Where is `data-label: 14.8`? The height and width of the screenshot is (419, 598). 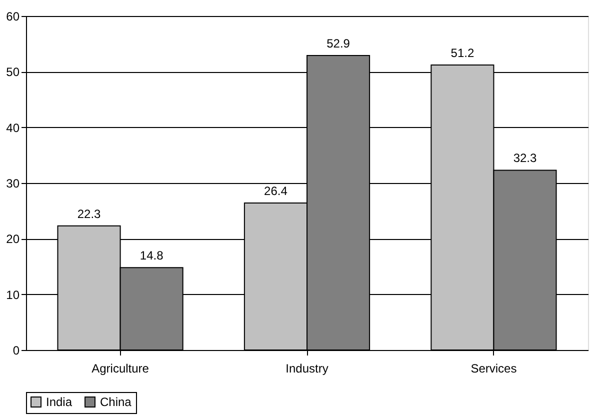
data-label: 14.8 is located at coordinates (152, 255).